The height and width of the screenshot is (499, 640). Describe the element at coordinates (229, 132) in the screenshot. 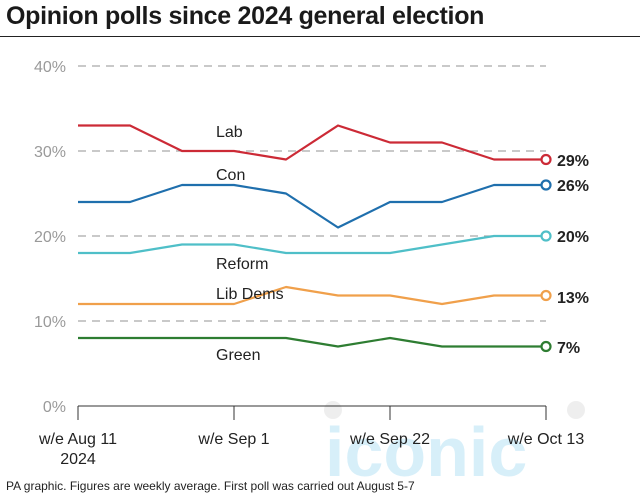

I see `series-label: Lab` at that location.